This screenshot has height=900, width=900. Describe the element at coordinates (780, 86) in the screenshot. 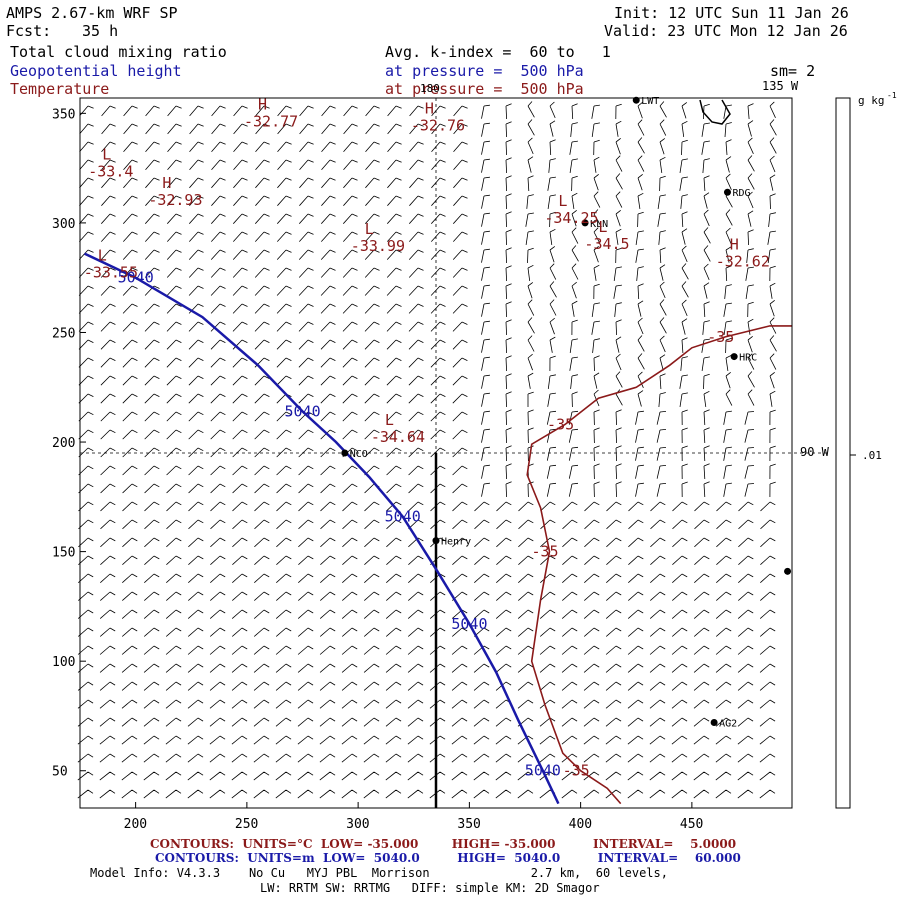

I see `lon-label-135w: 135 W` at that location.